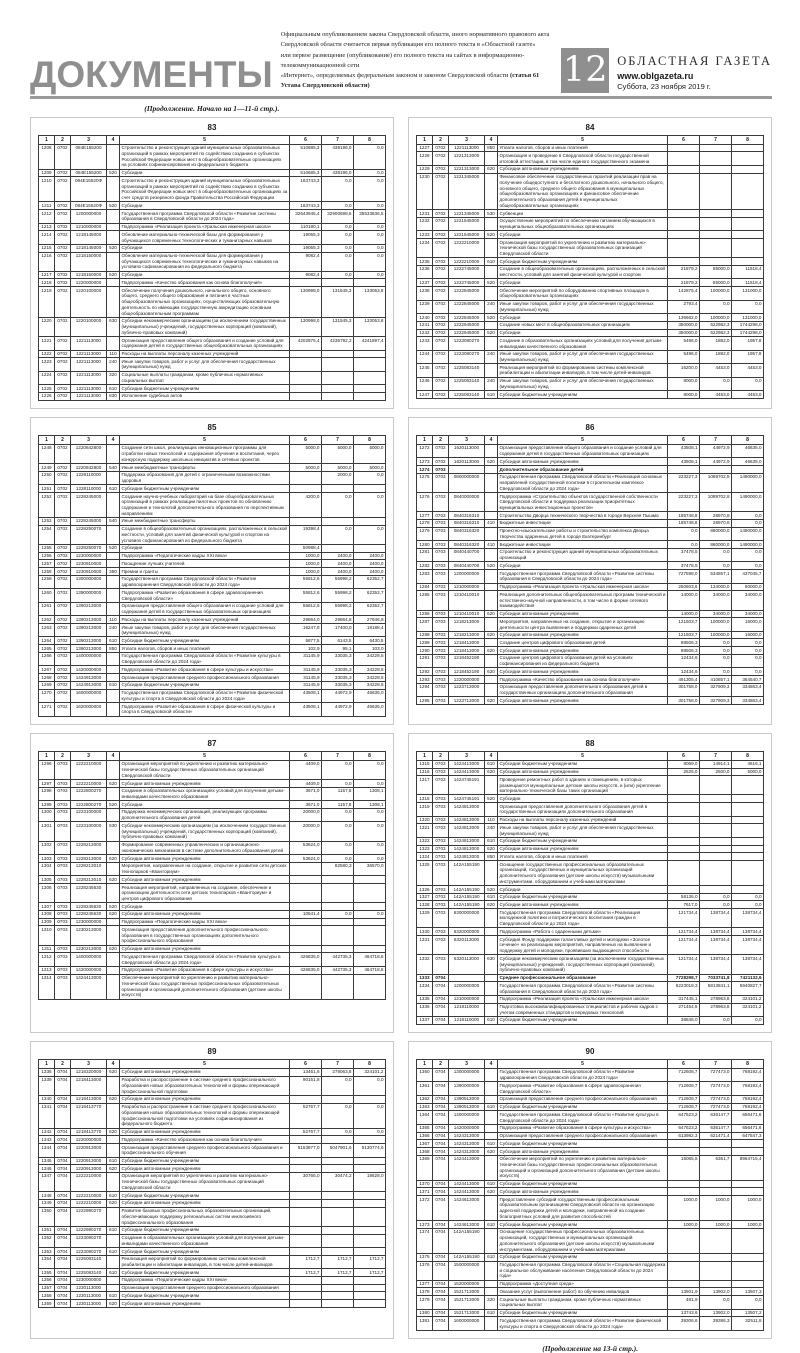 The image size is (800, 1353). Describe the element at coordinates (466, 1240) in the screenshot. I see `table-cell: 142А155190` at that location.